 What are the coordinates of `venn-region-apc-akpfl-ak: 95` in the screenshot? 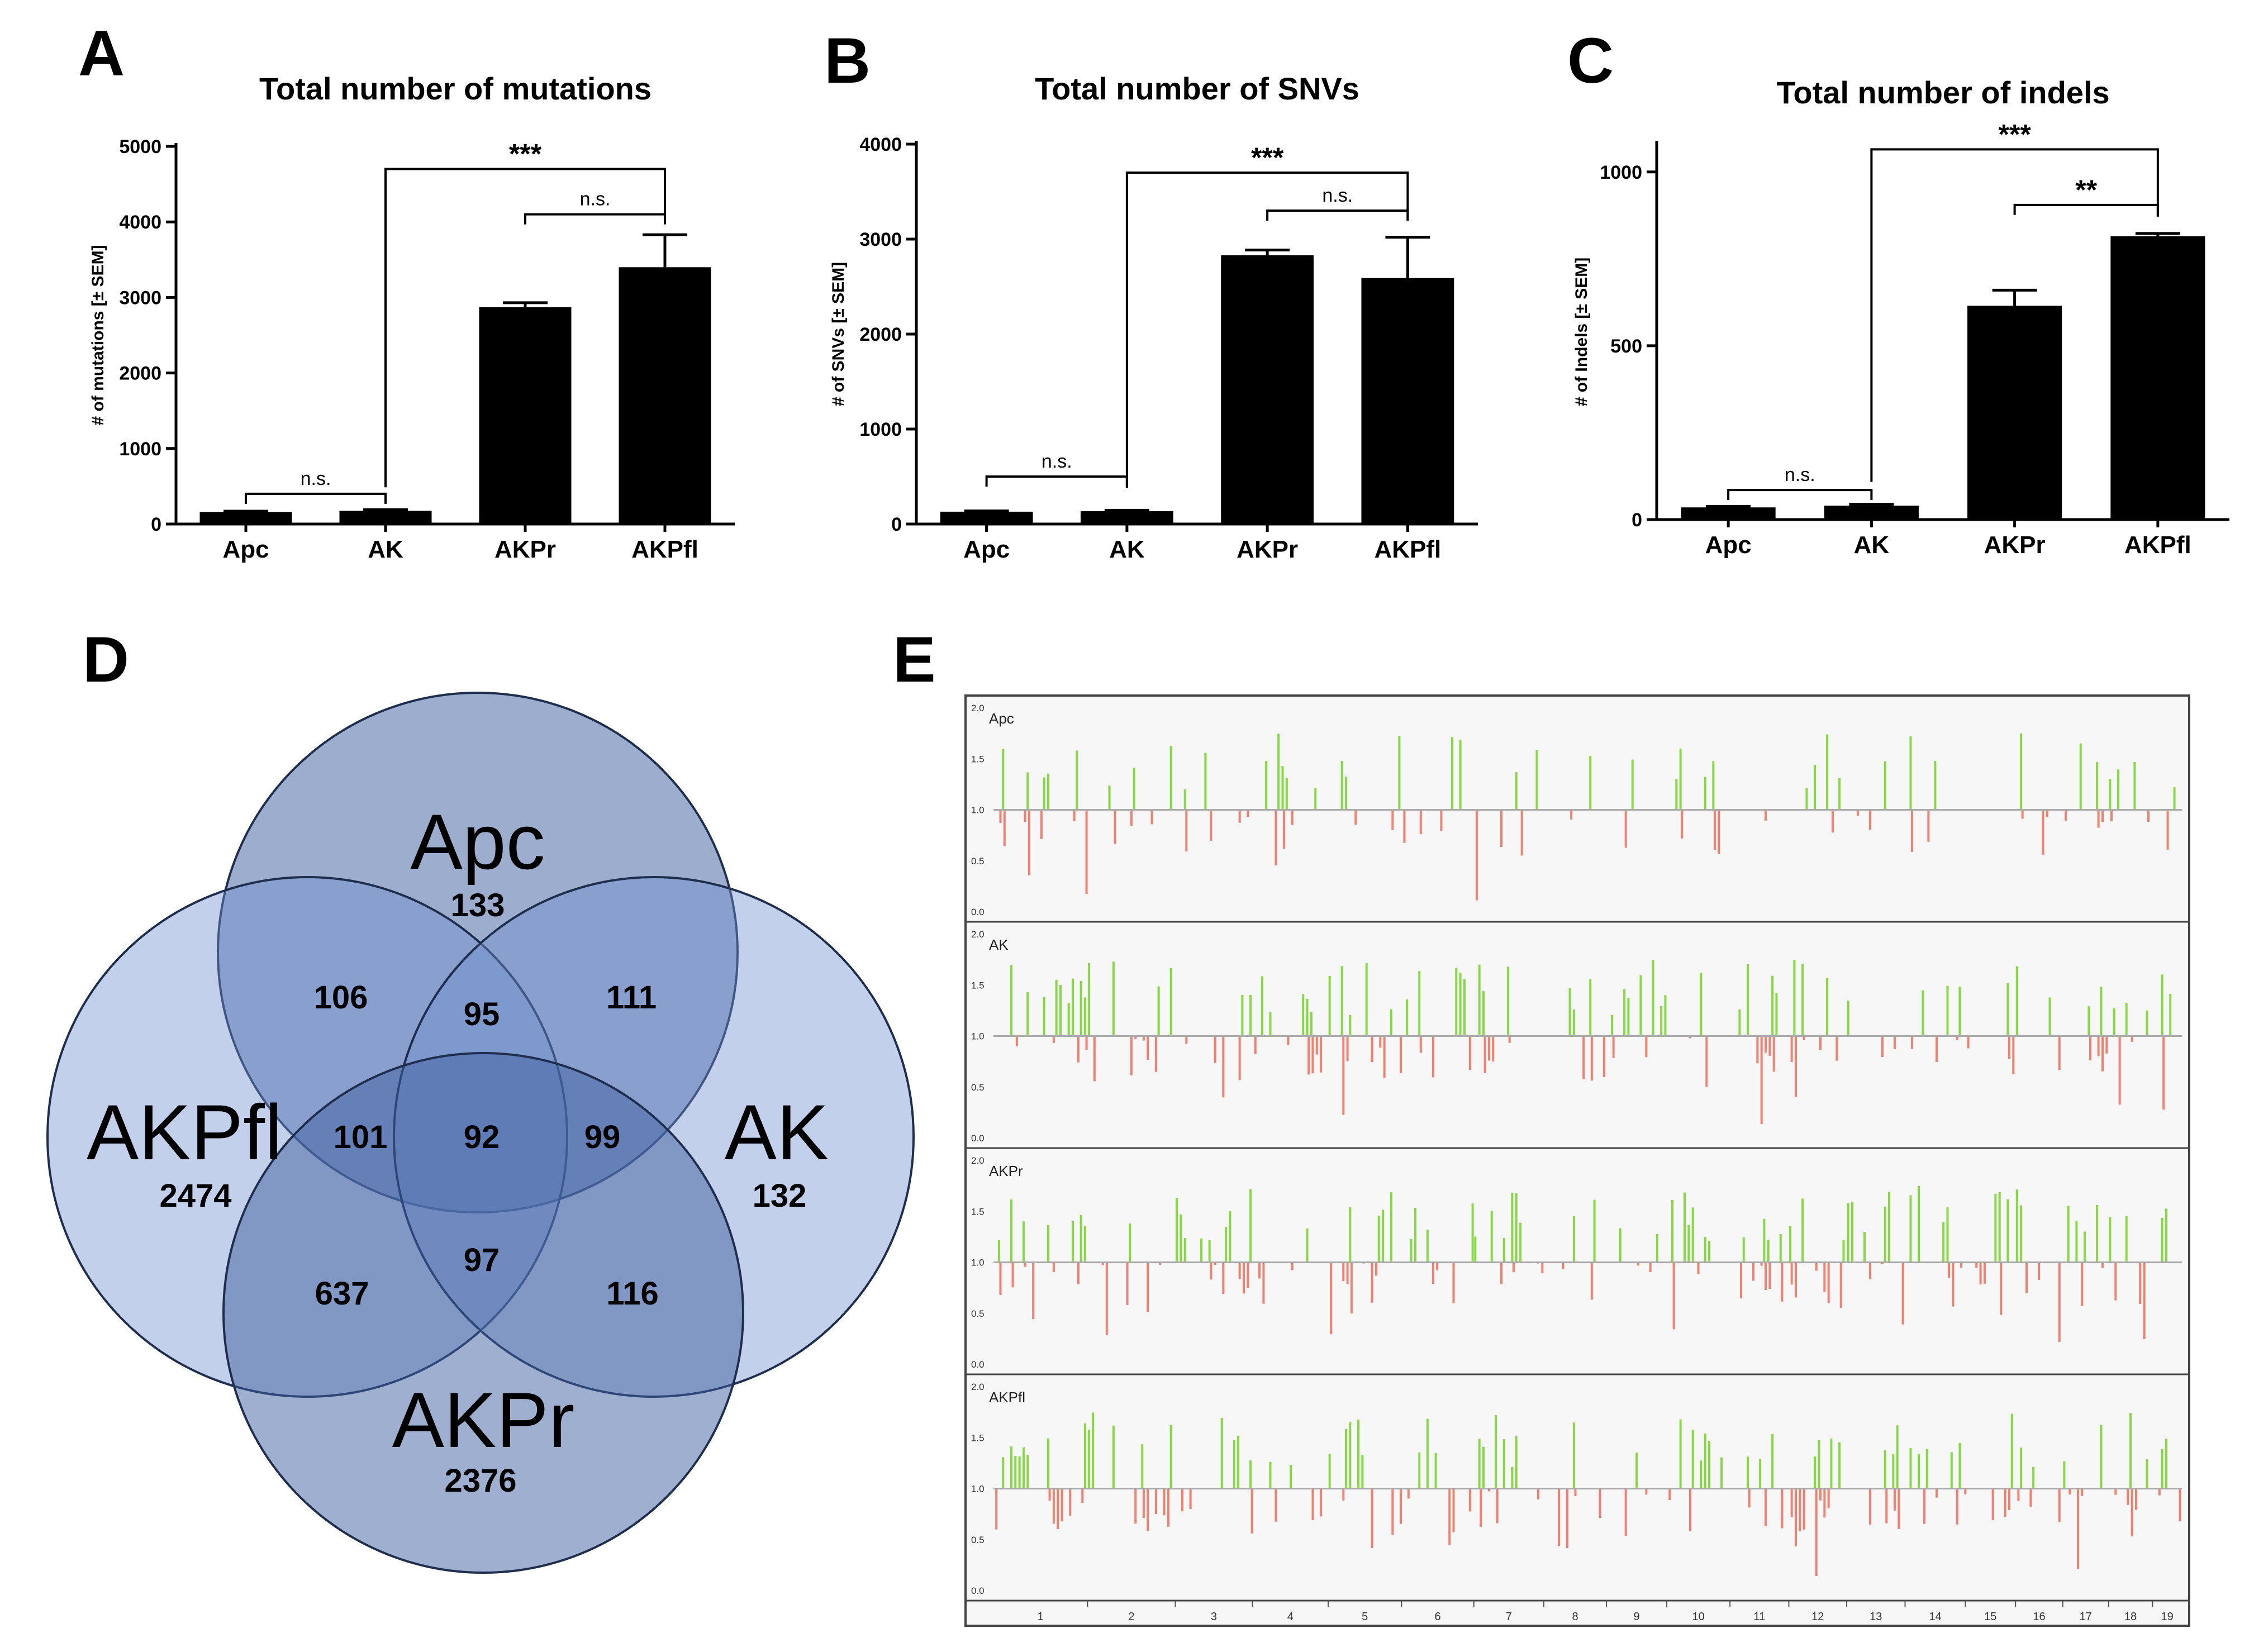 It's located at (482, 1014).